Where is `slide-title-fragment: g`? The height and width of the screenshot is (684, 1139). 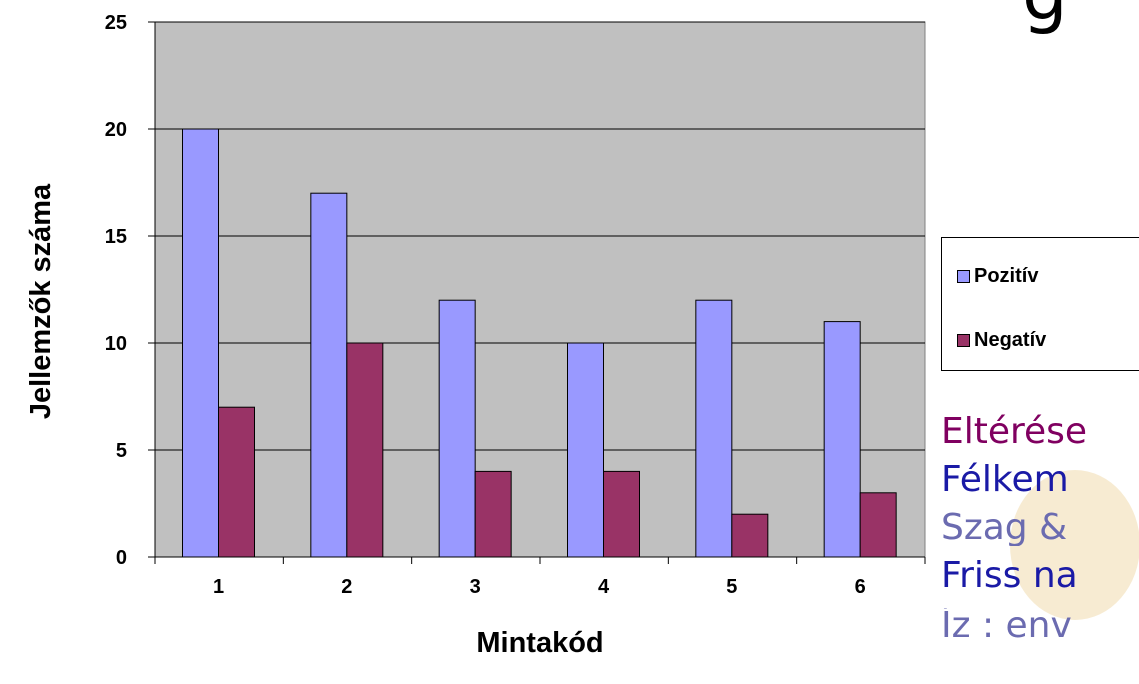 slide-title-fragment: g is located at coordinates (1045, 15).